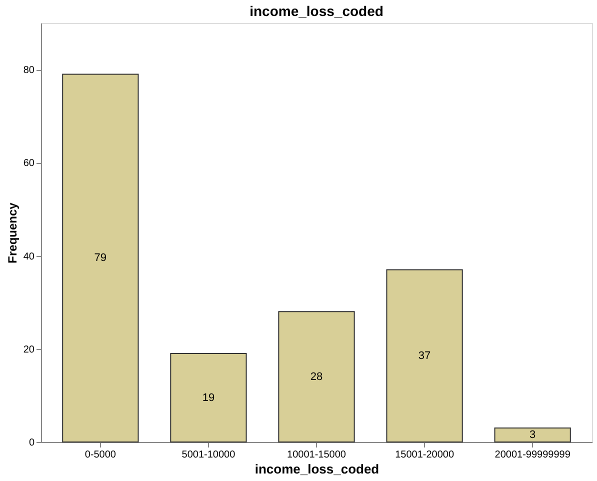  What do you see at coordinates (100, 455) in the screenshot?
I see `x-tick-label: 0-5000` at bounding box center [100, 455].